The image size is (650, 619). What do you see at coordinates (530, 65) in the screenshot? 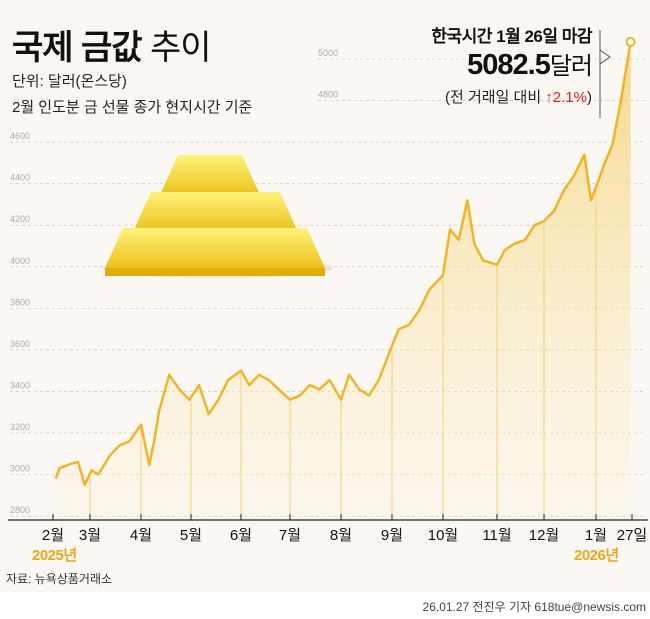
I see `annotation-value: 5082.5달러` at bounding box center [530, 65].